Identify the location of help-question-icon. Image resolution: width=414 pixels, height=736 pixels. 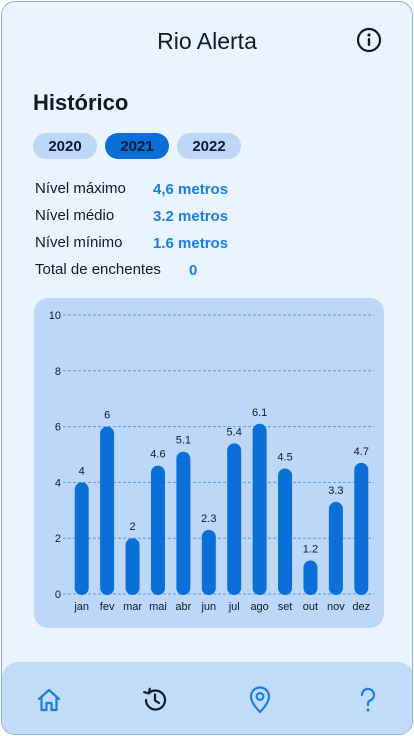
(368, 699).